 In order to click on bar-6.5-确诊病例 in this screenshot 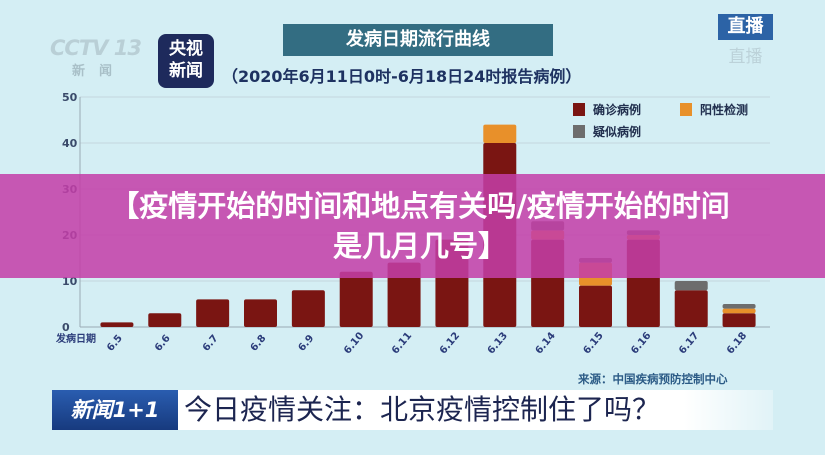, I will do `click(117, 324)`.